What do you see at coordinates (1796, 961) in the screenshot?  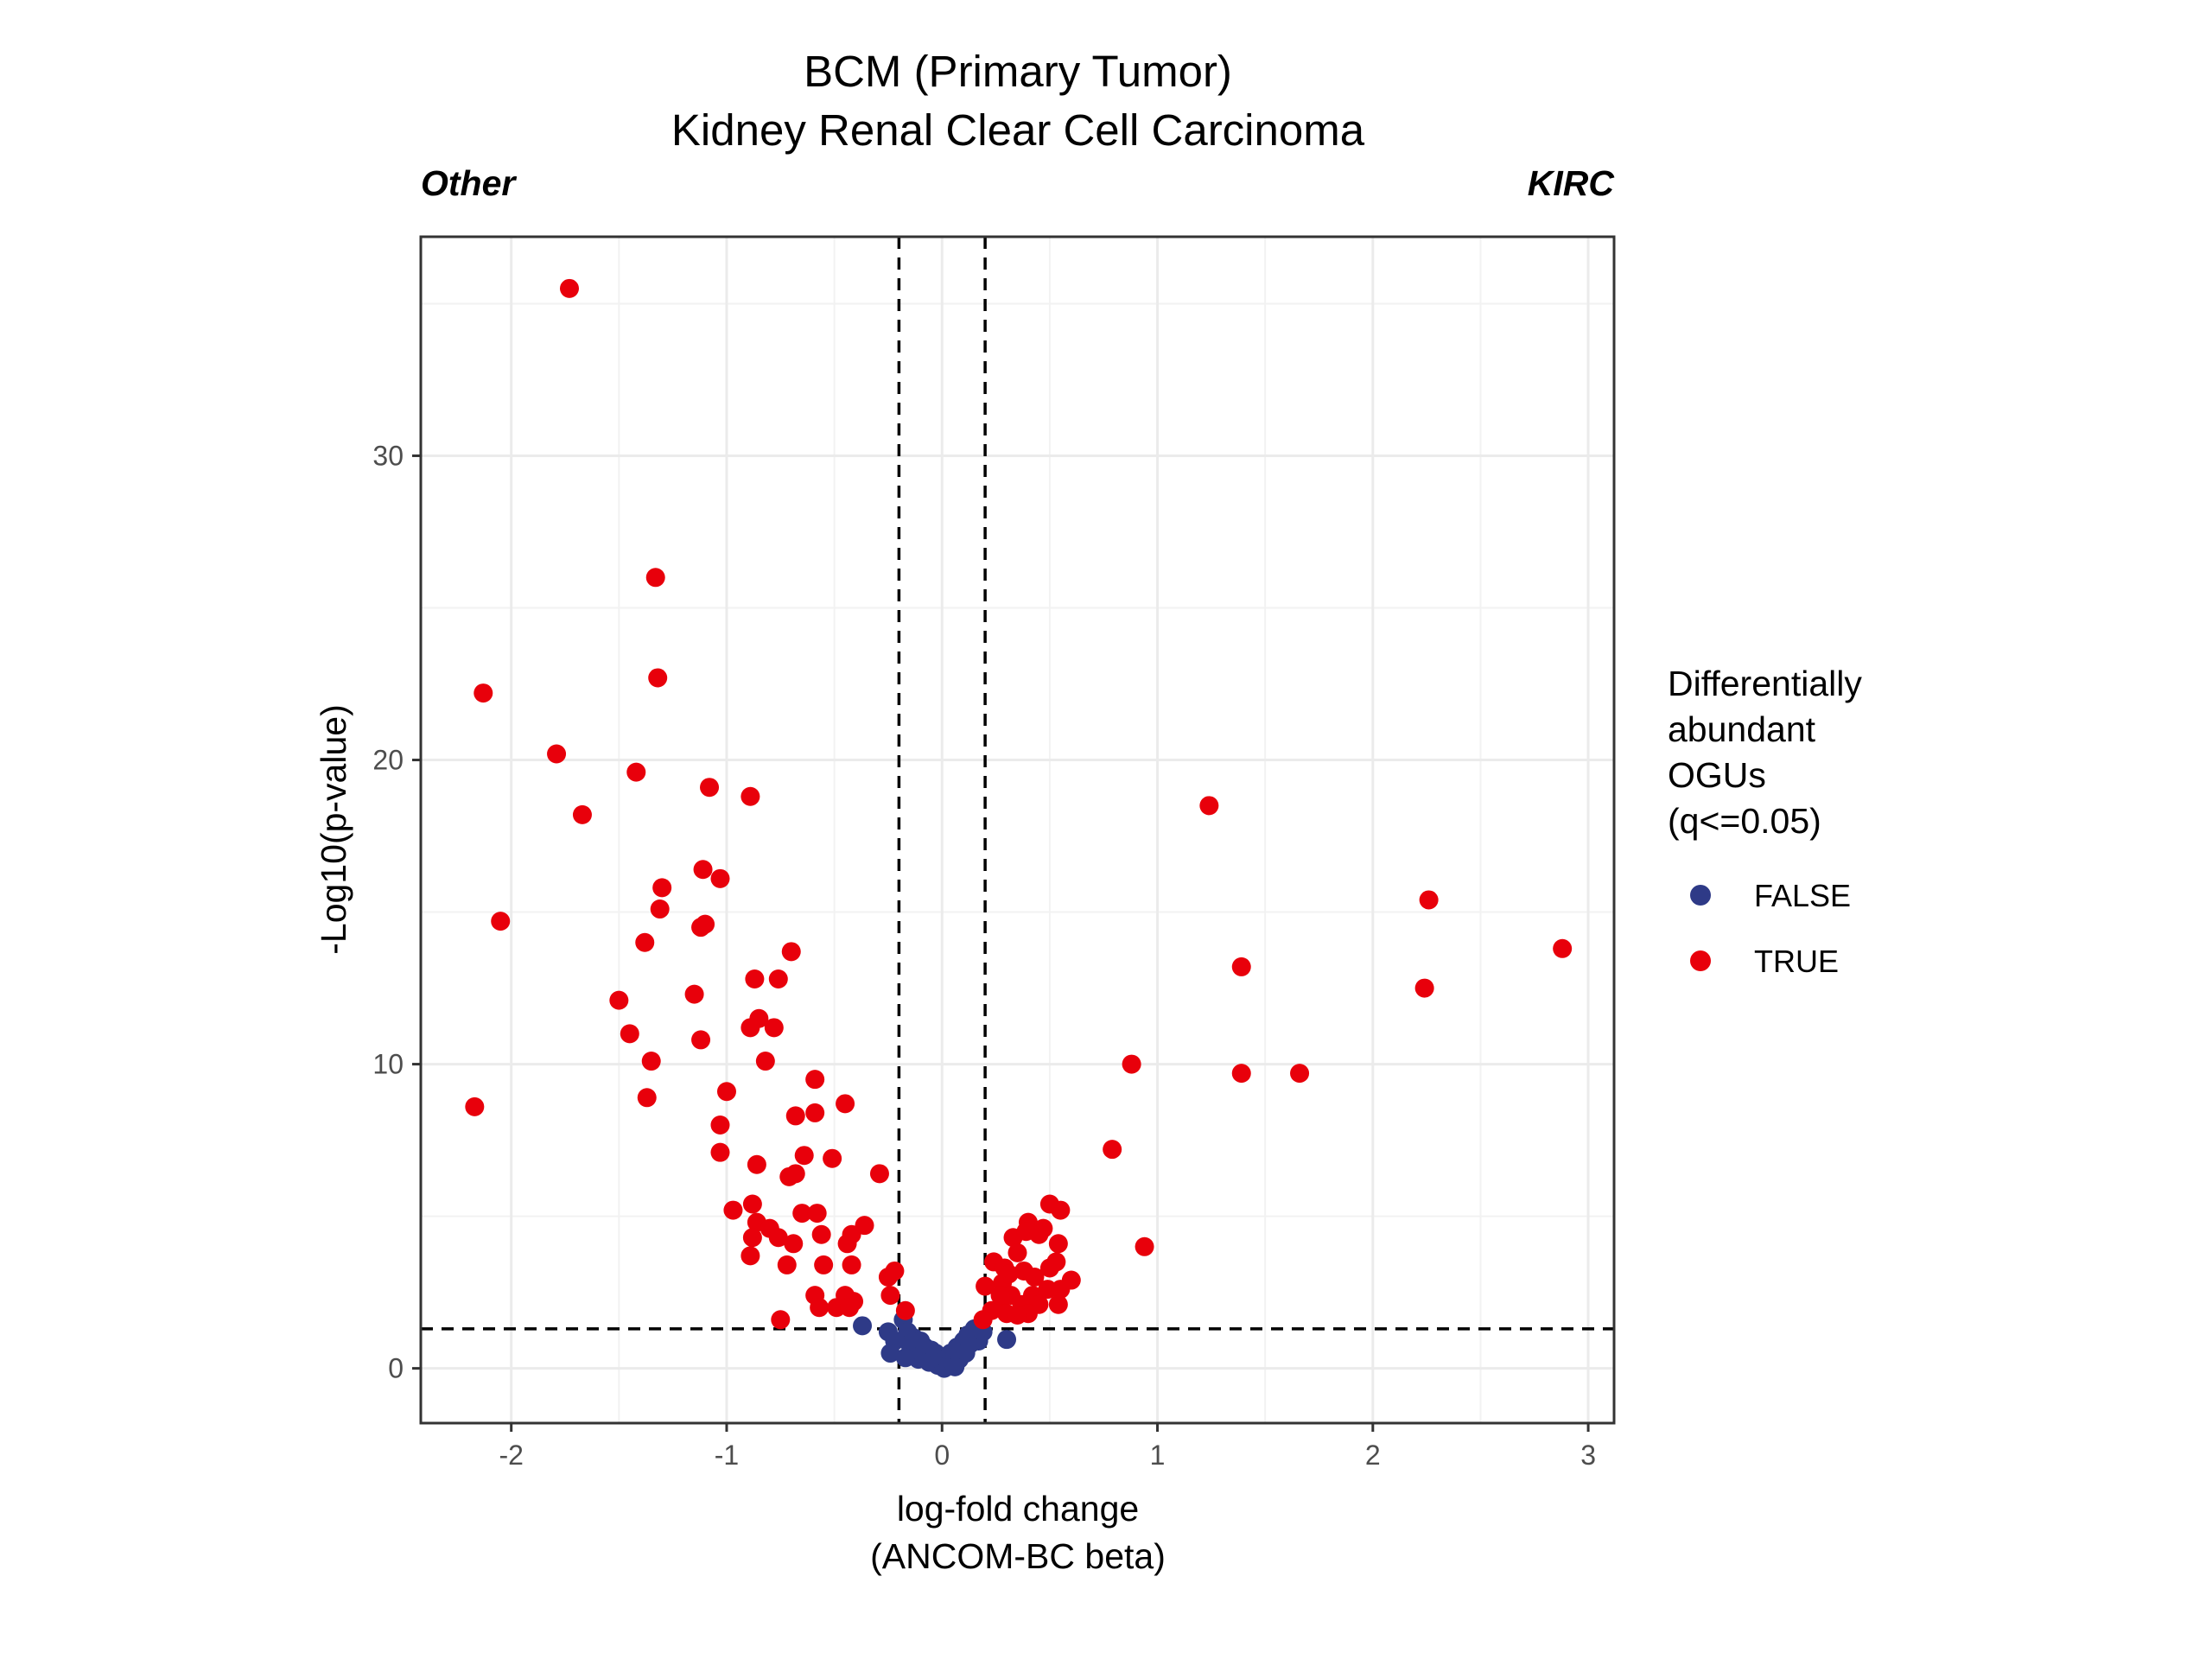 I see `legend-label-true: TRUE` at bounding box center [1796, 961].